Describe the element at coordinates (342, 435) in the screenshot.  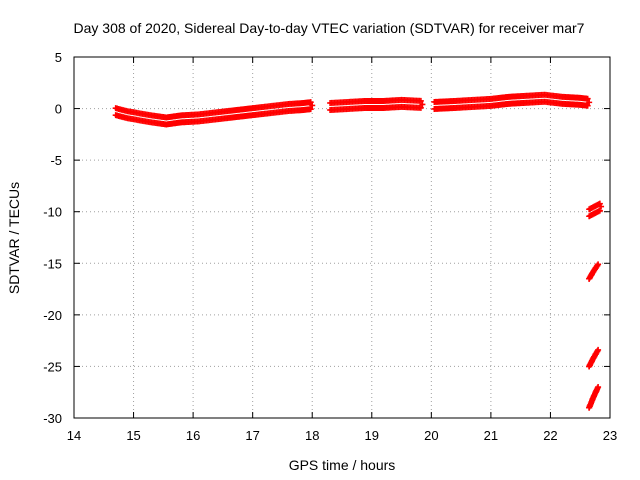
I see `x-tick-labels: 14 15 16 17 18 19 20 21 22 23` at that location.